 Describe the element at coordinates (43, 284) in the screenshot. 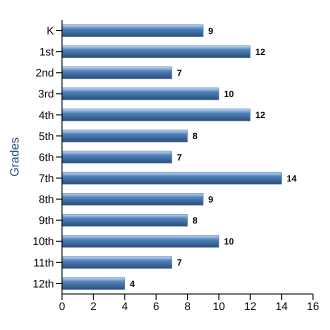

I see `y-tick-label: 12th` at that location.